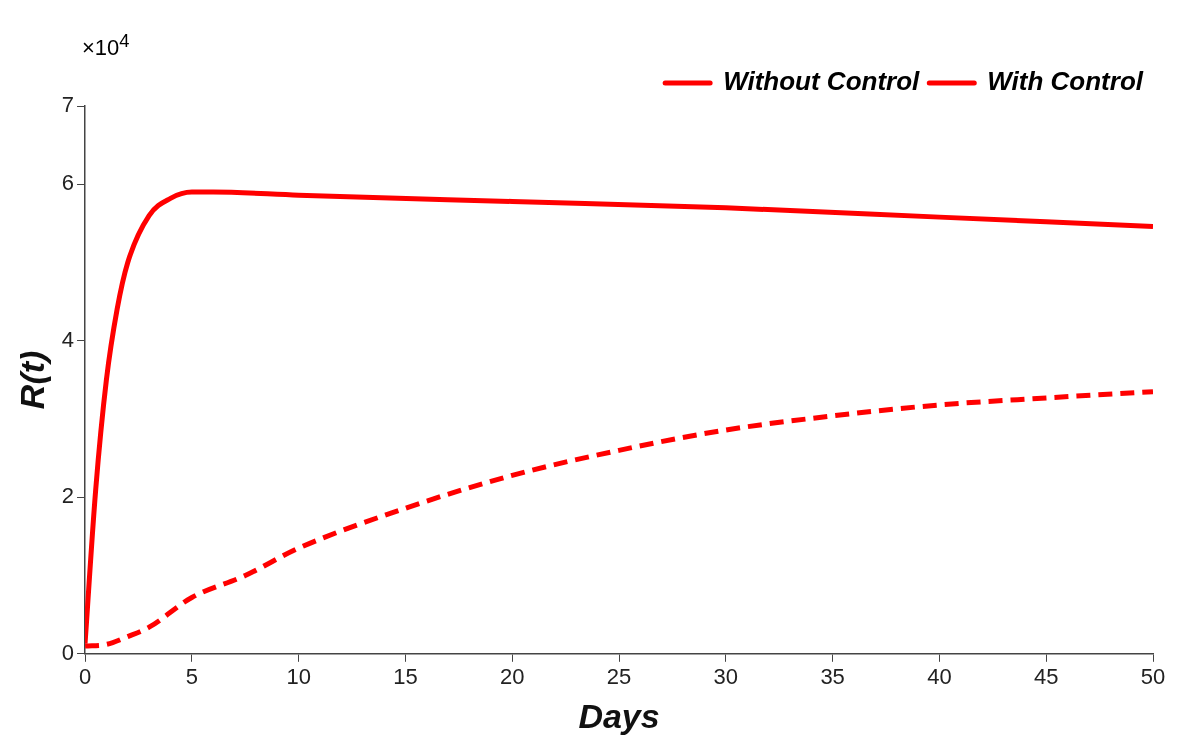 This screenshot has width=1181, height=748. What do you see at coordinates (68, 339) in the screenshot?
I see `y-tick-label: 4` at bounding box center [68, 339].